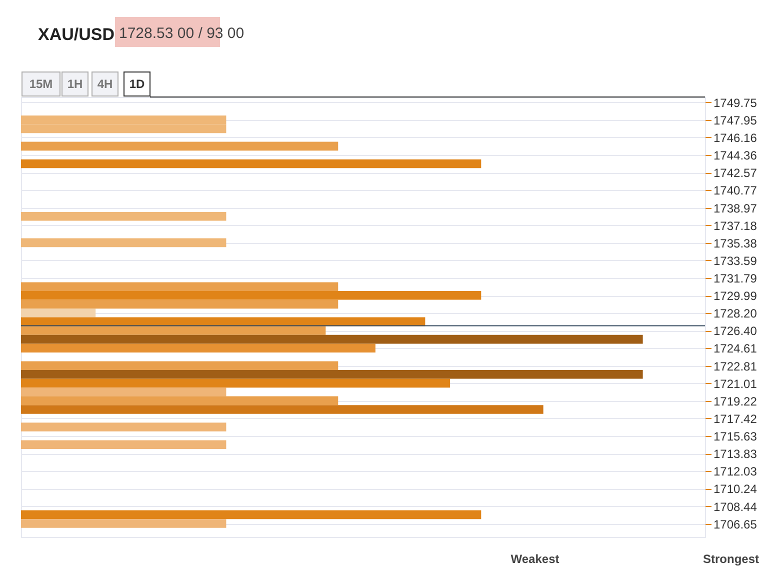 Image resolution: width=771 pixels, height=577 pixels. I want to click on y-tick-label: 1744.36, so click(736, 155).